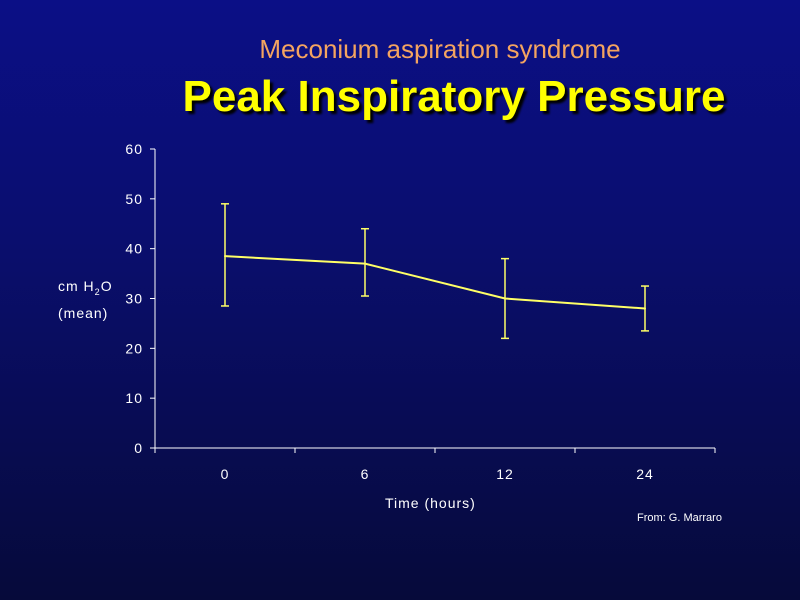 This screenshot has width=800, height=600. I want to click on x-tick-label: 12, so click(505, 474).